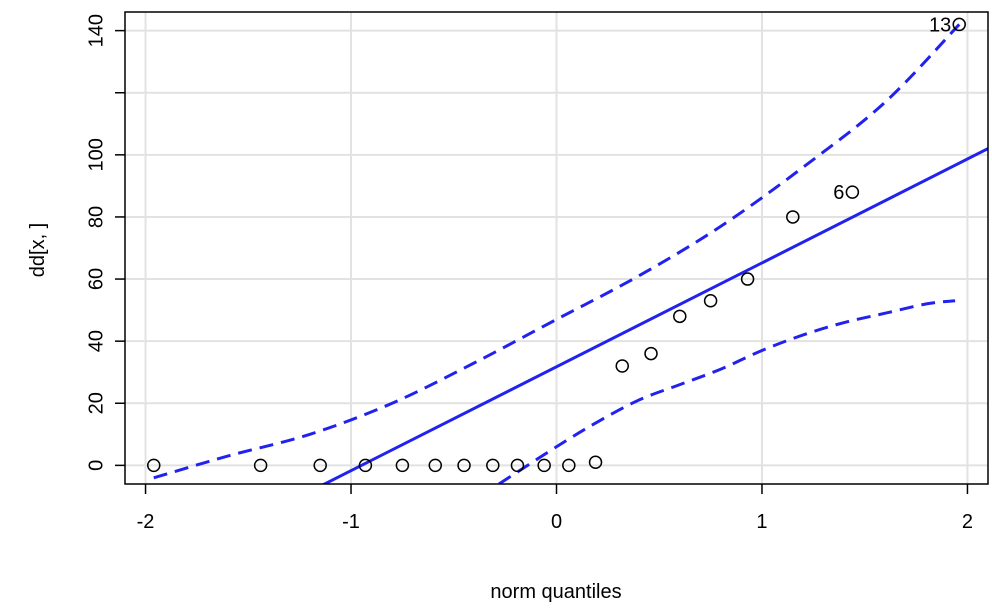  Describe the element at coordinates (105, 242) in the screenshot. I see `y-axis: 0 20 40 60 80 100 140` at that location.